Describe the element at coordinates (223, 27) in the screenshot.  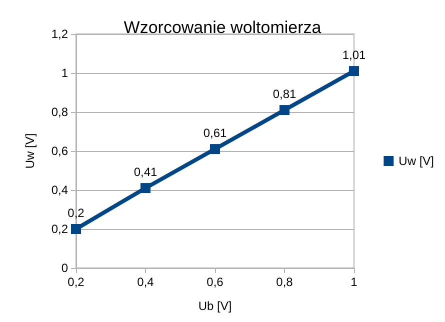
I see `chart-title: Wzorcowanie woltomierza` at that location.